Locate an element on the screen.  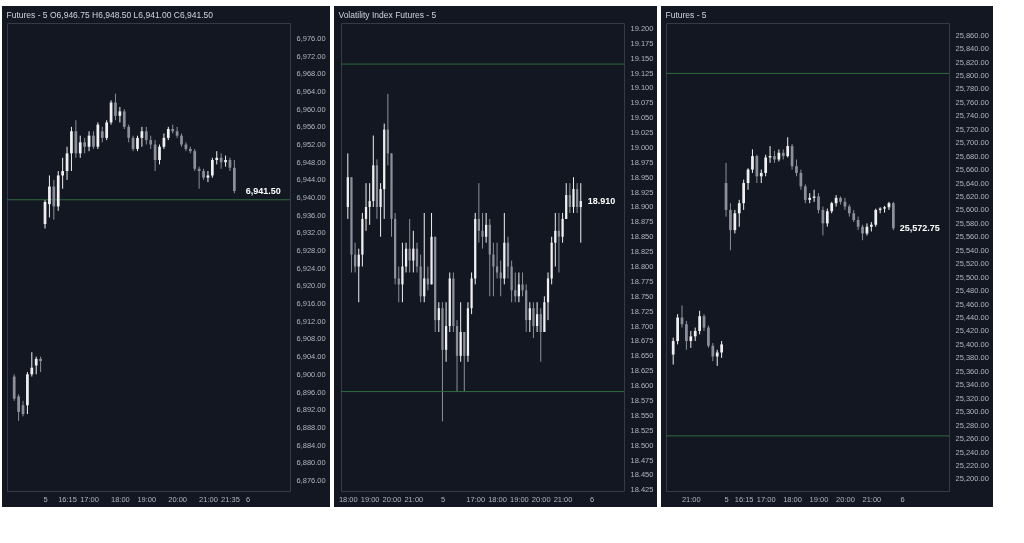
chart-title: Futures - 5 O6,946.75 H6,948.50 L6,941.00 C6,941.50 is located at coordinates (110, 14).